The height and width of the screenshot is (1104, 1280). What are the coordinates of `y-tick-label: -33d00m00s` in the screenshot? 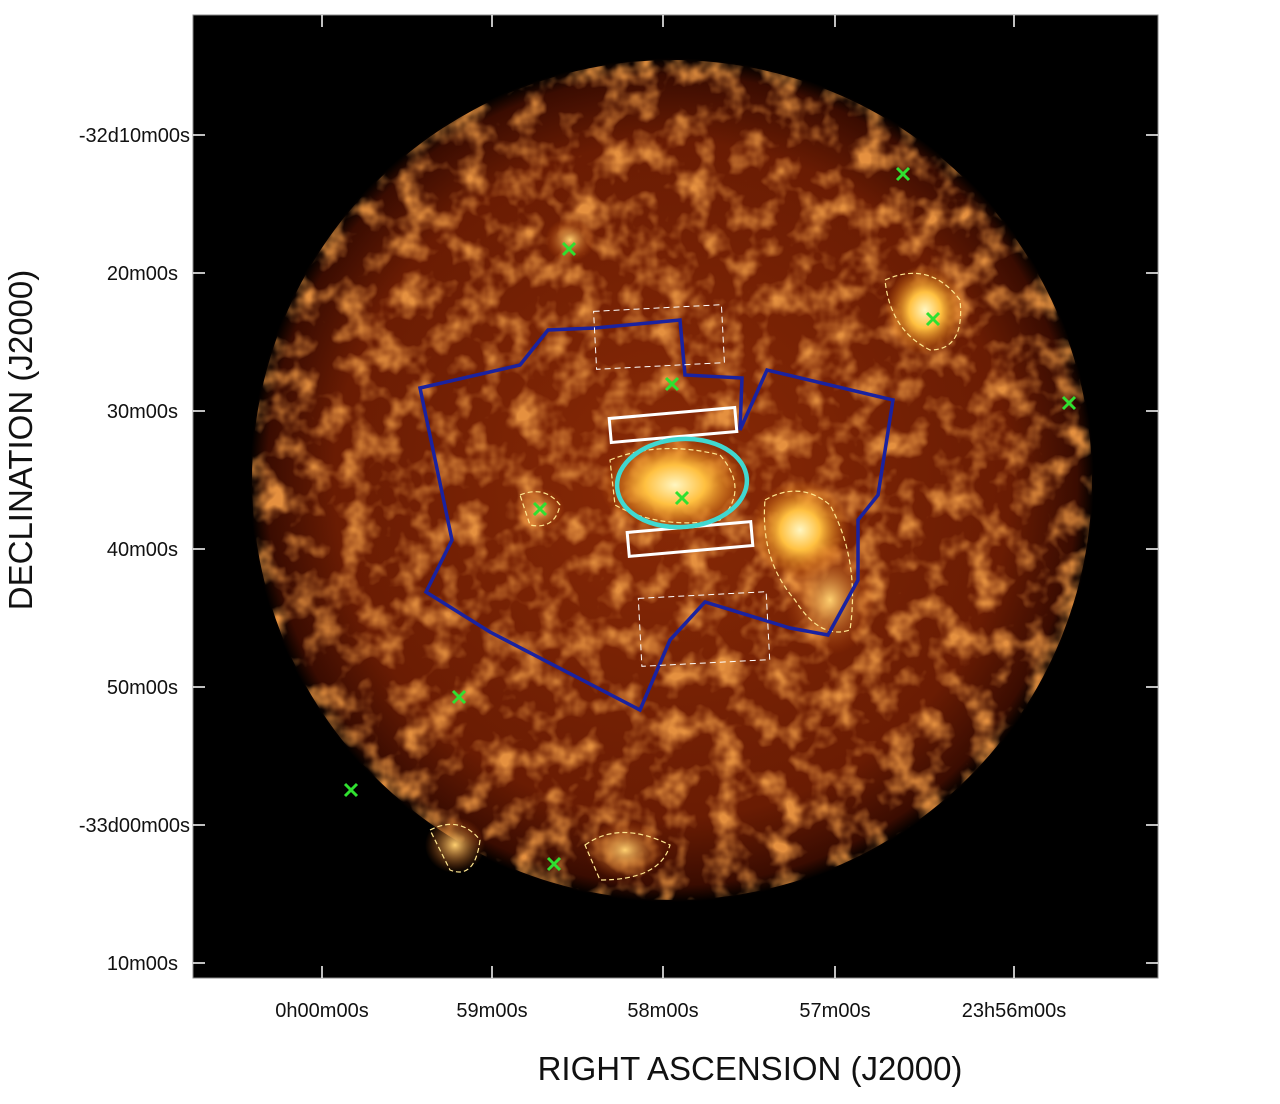 It's located at (134, 826).